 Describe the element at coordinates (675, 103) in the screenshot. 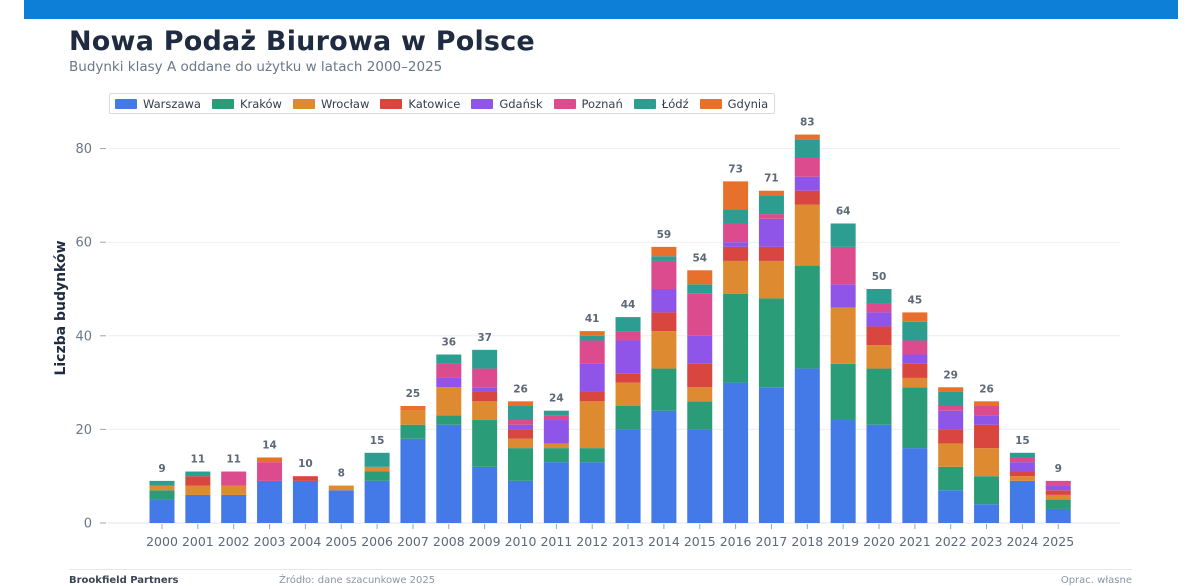

I see `legend-label: Łódź` at that location.